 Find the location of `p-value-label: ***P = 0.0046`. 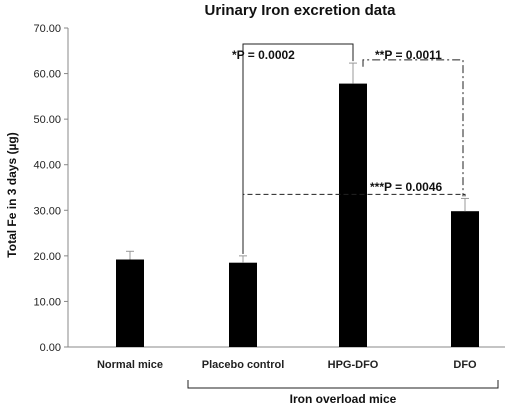

p-value-label: ***P = 0.0046 is located at coordinates (406, 187).